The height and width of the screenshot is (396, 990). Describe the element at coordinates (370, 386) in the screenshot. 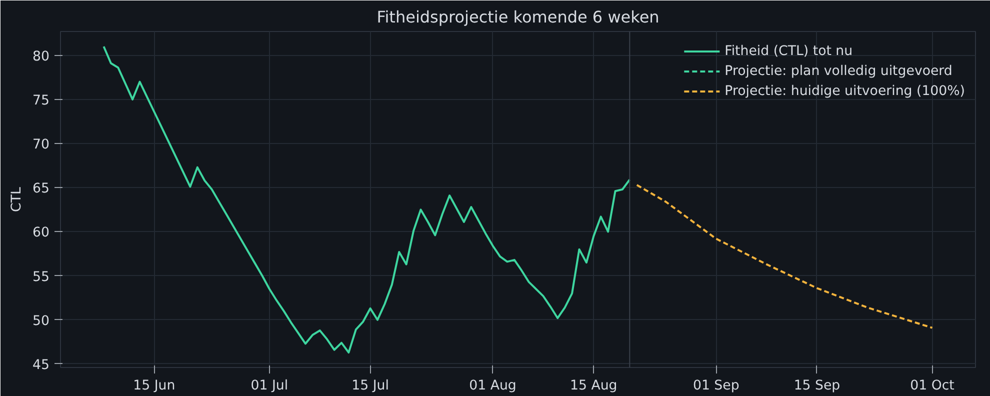

I see `x-tick-label: 15 Jul` at that location.